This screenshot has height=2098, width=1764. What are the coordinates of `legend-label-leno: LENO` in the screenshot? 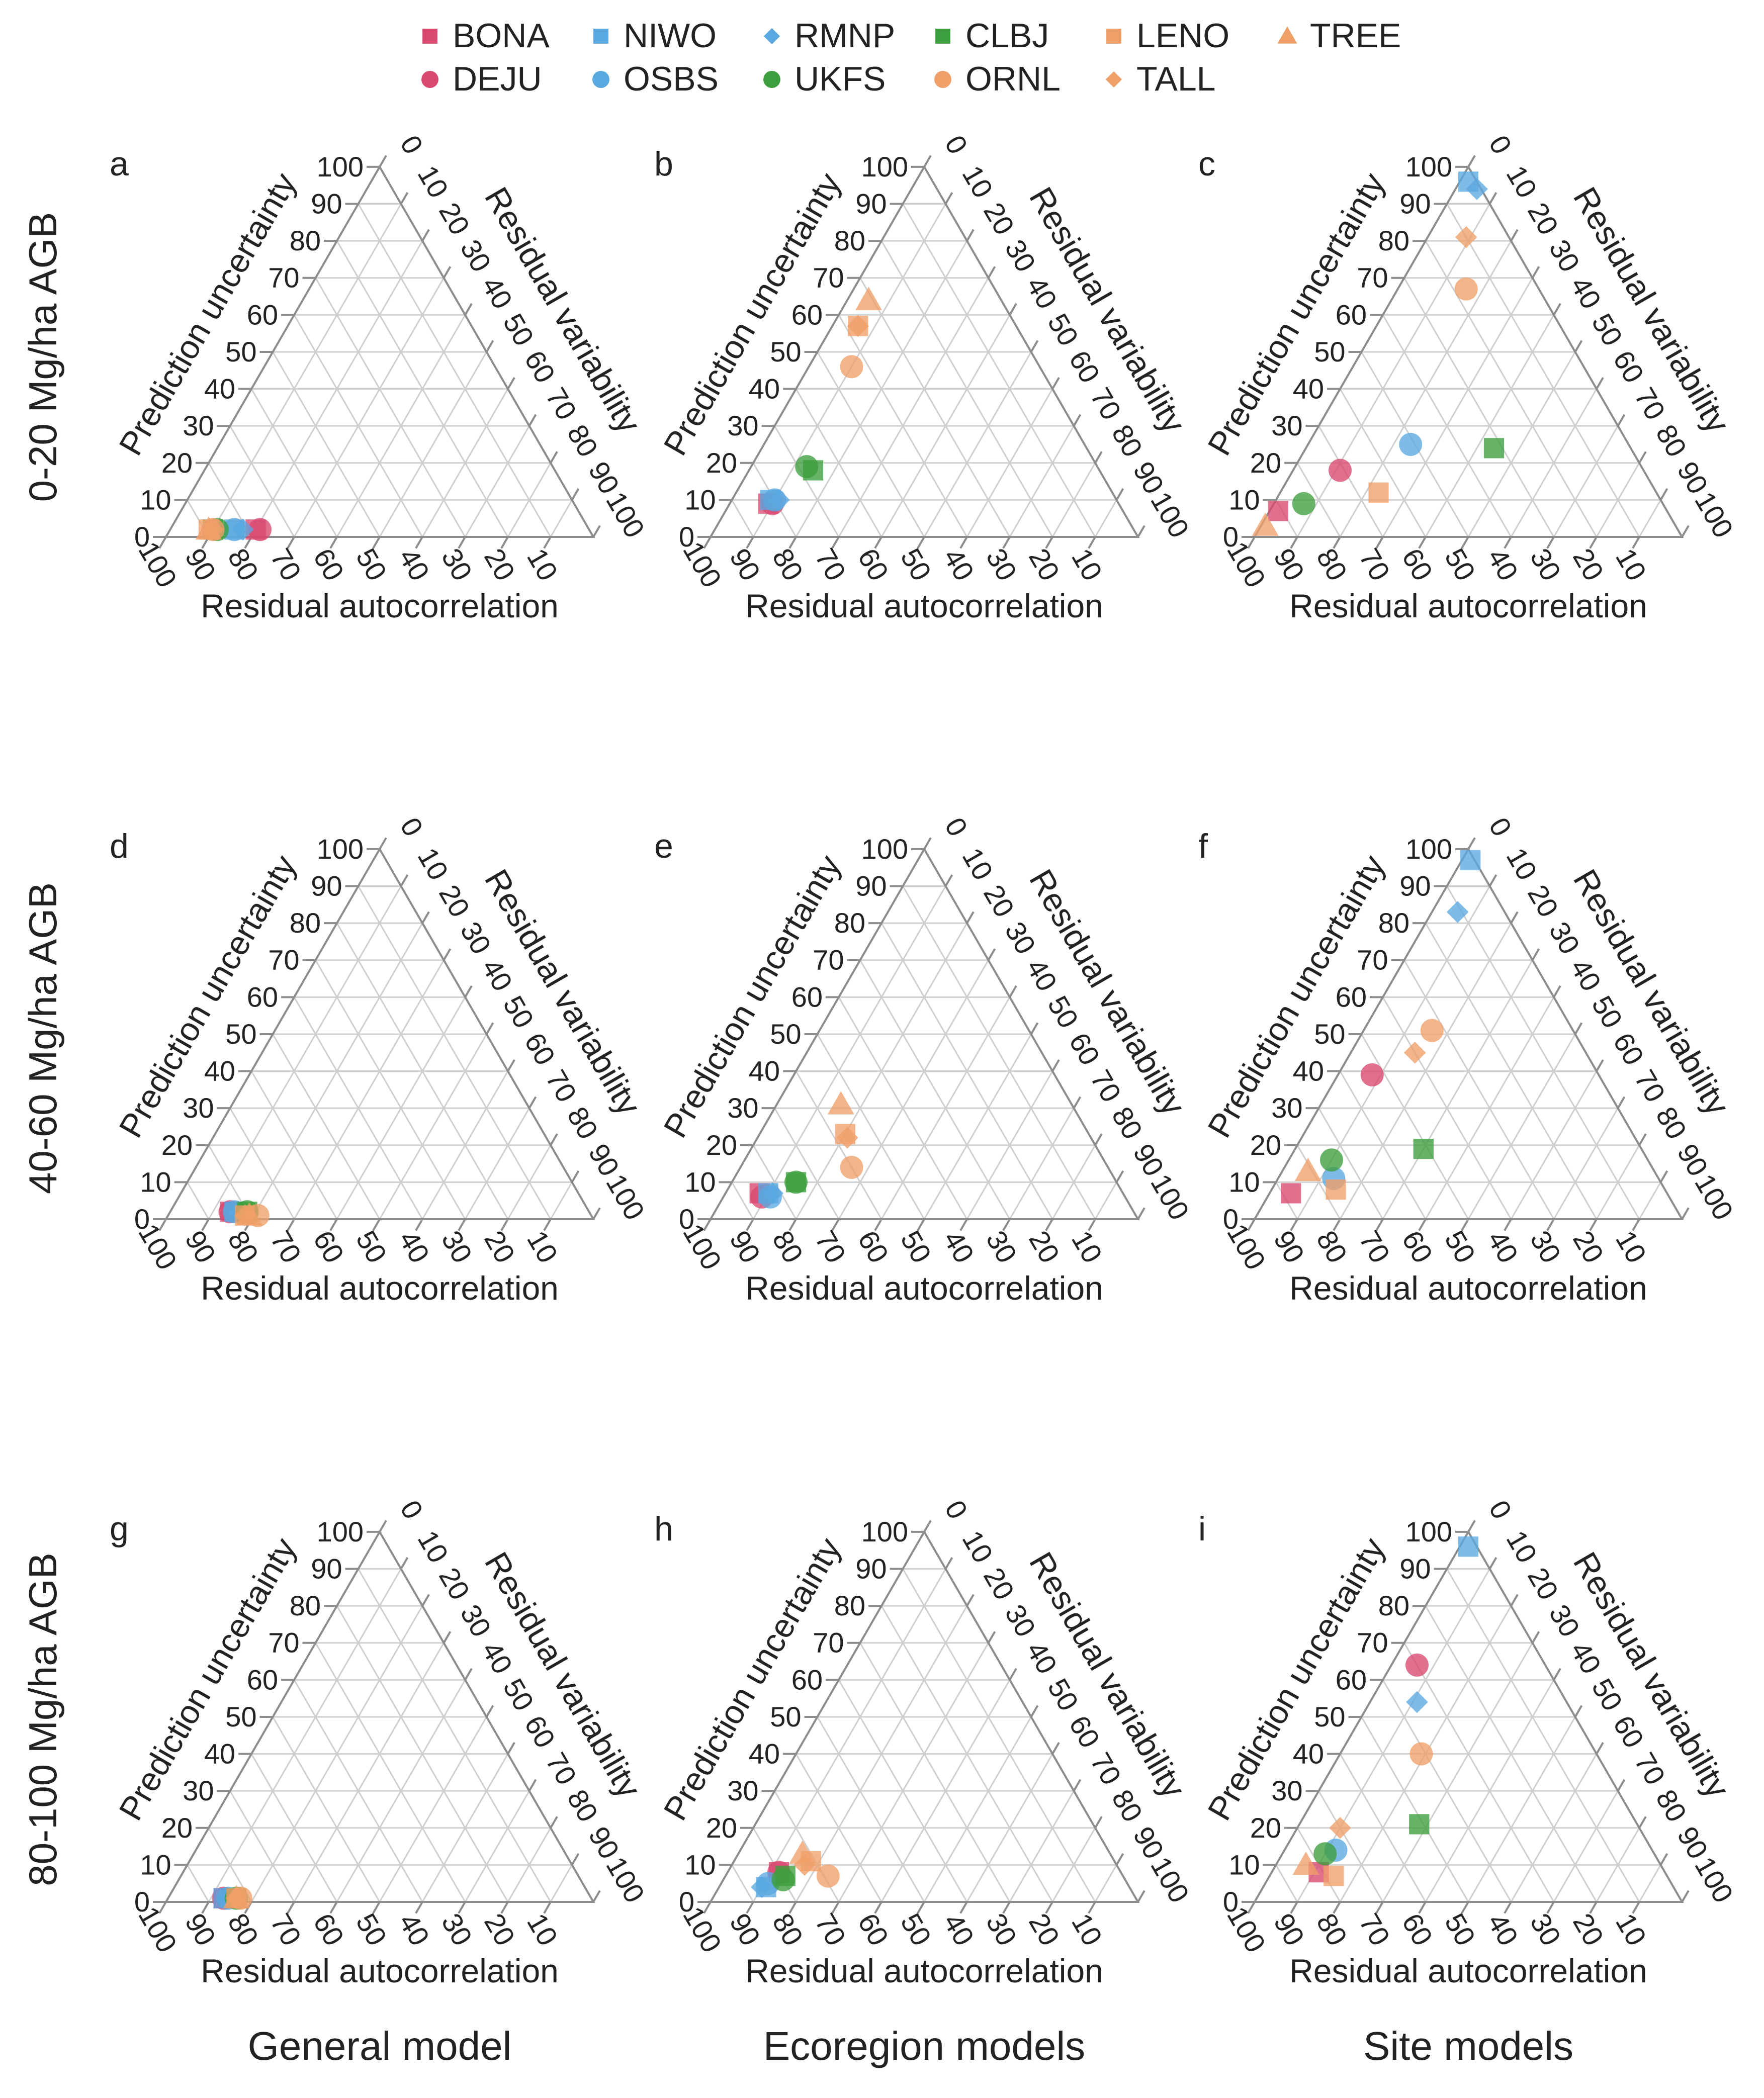 It's located at (1182, 36).